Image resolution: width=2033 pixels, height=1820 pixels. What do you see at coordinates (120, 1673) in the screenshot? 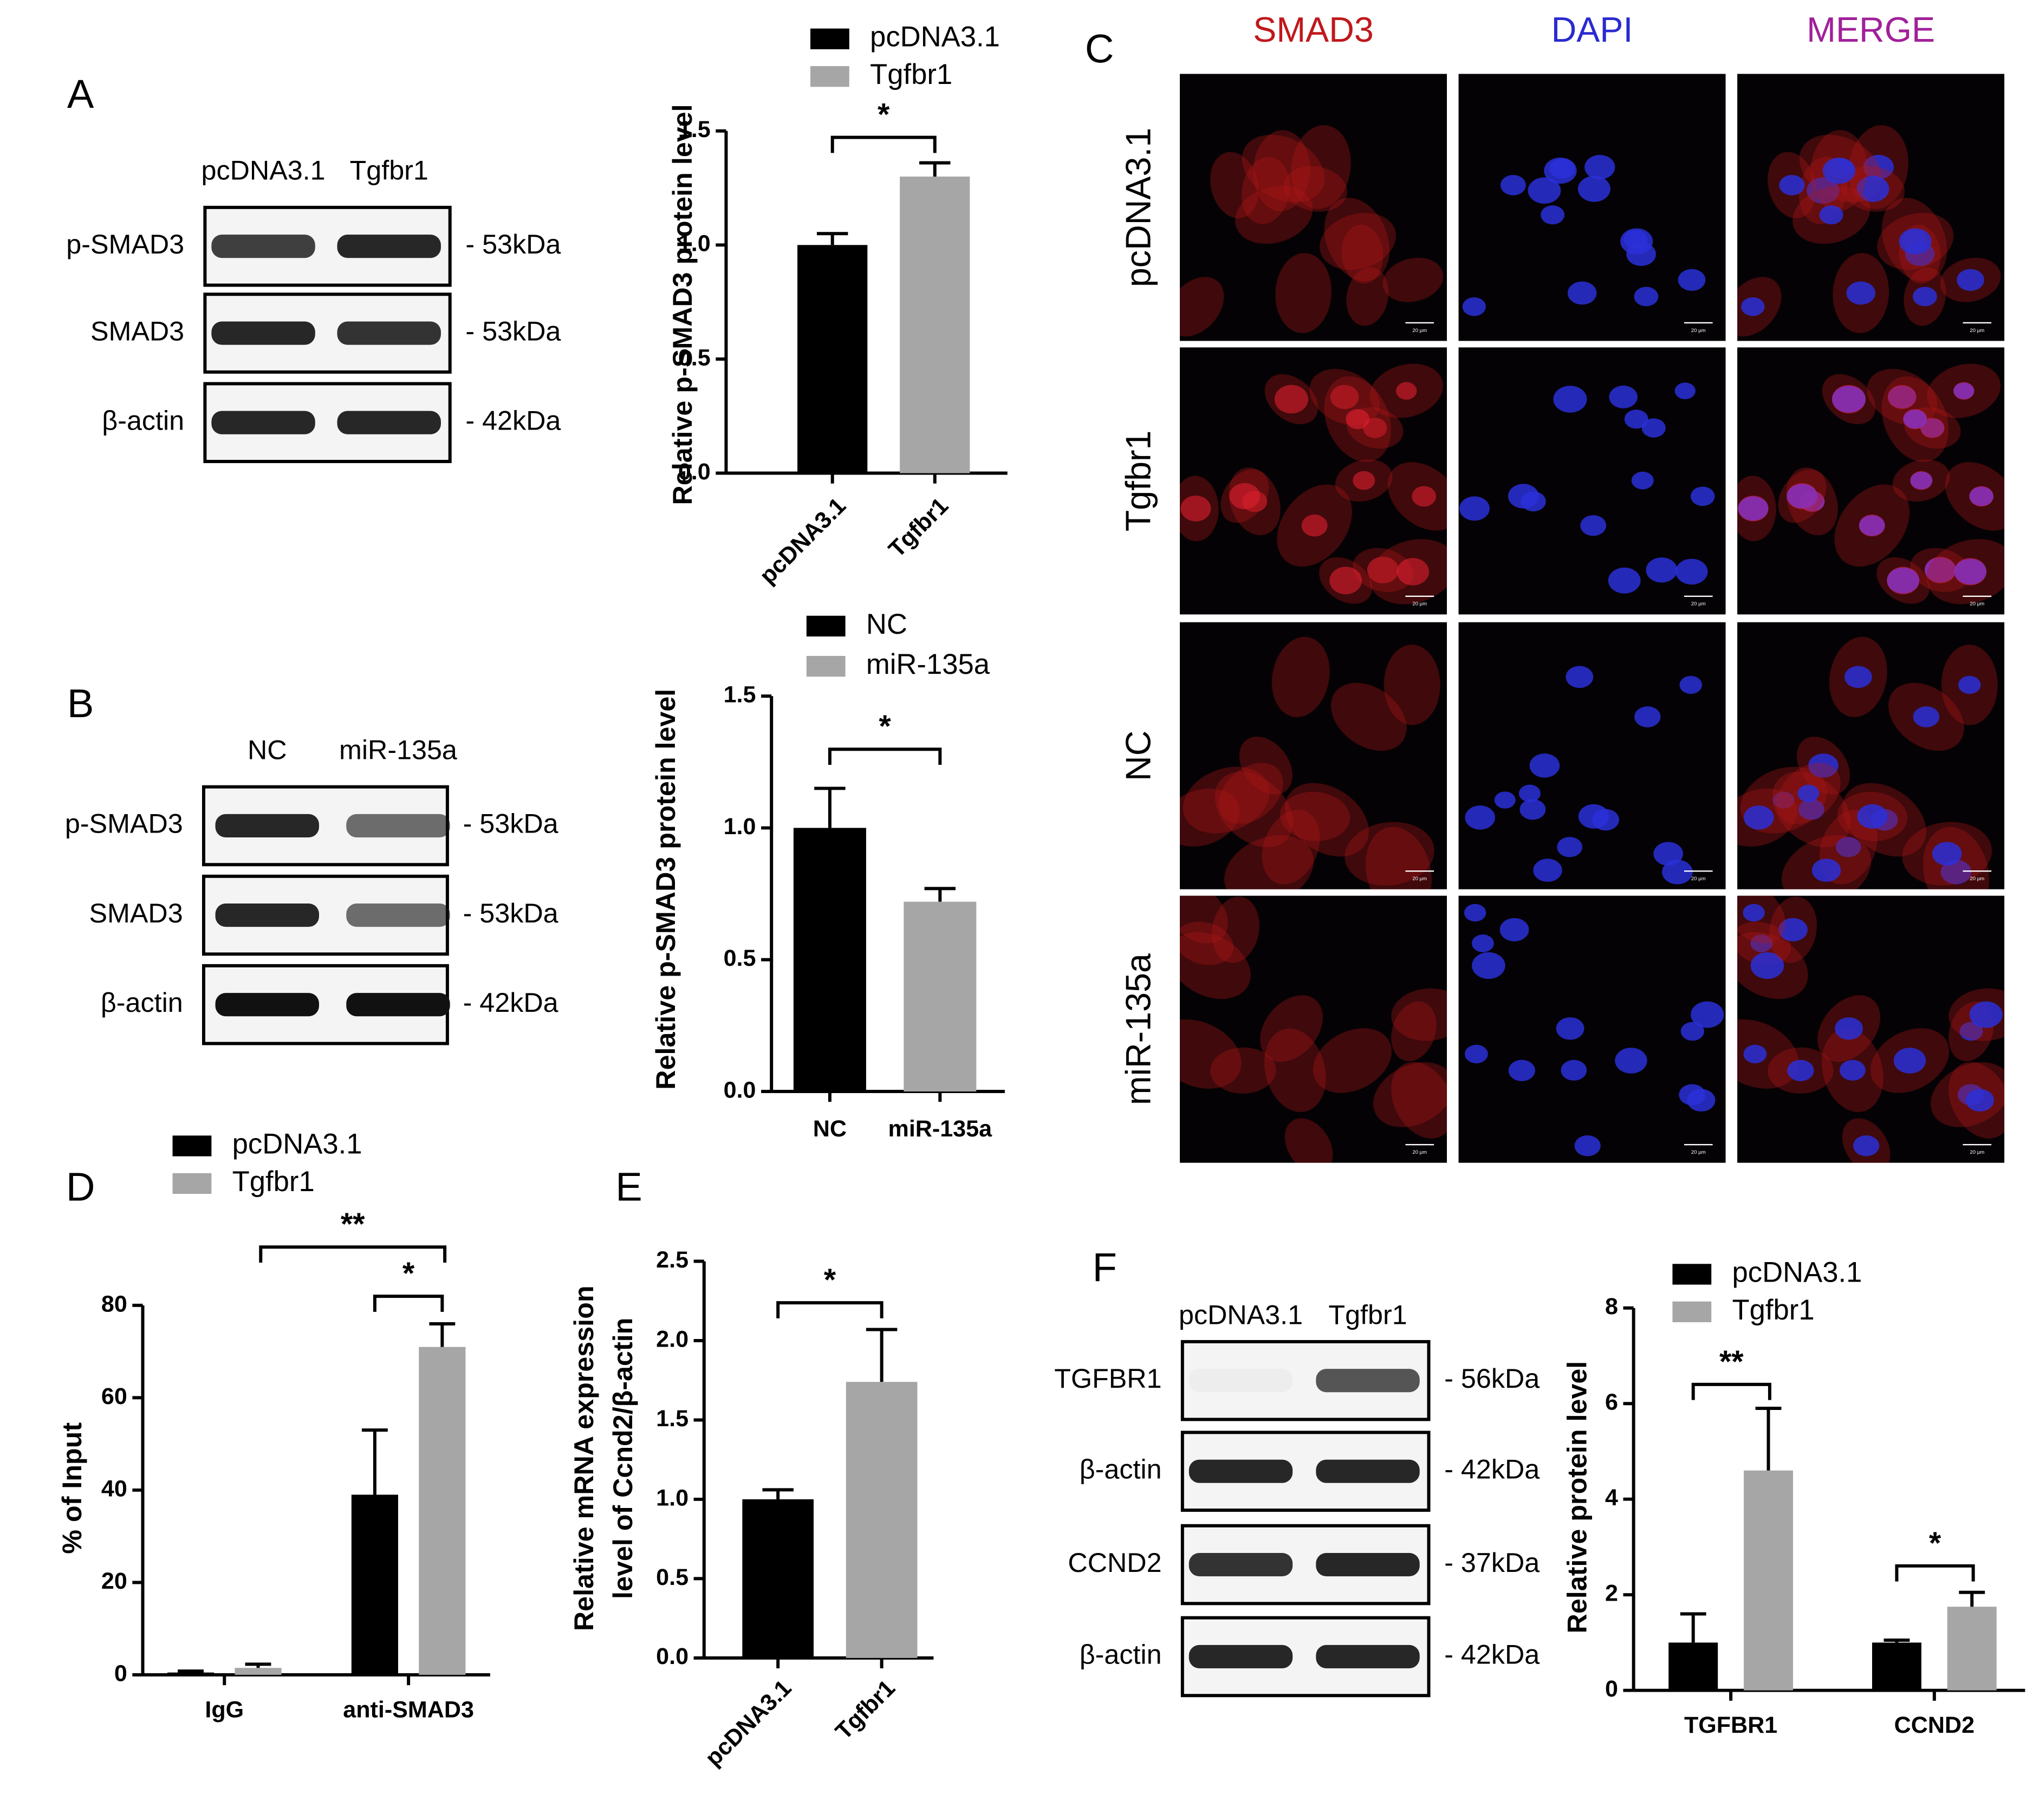
I see `y-tick-label: 0` at bounding box center [120, 1673].